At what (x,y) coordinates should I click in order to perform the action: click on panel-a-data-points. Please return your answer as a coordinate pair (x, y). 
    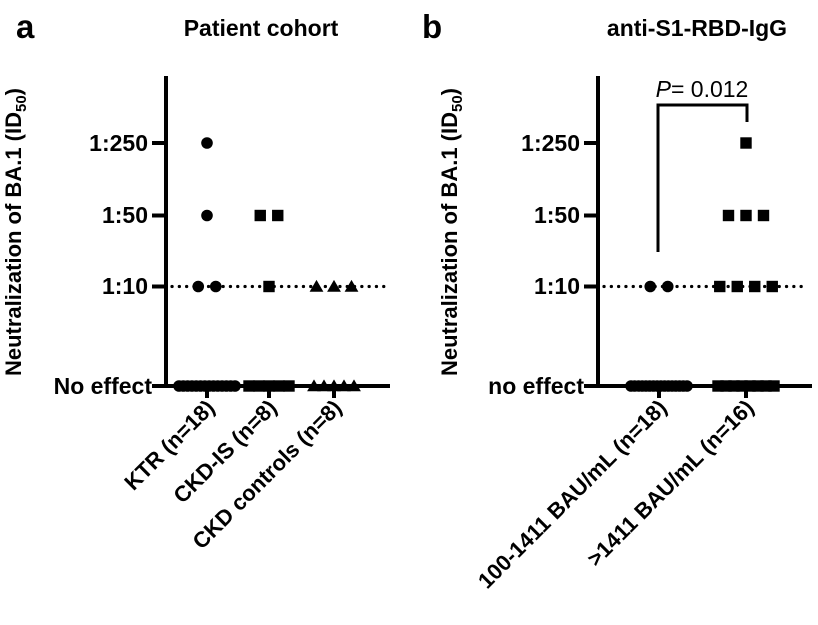
    Looking at the image, I should click on (267, 264).